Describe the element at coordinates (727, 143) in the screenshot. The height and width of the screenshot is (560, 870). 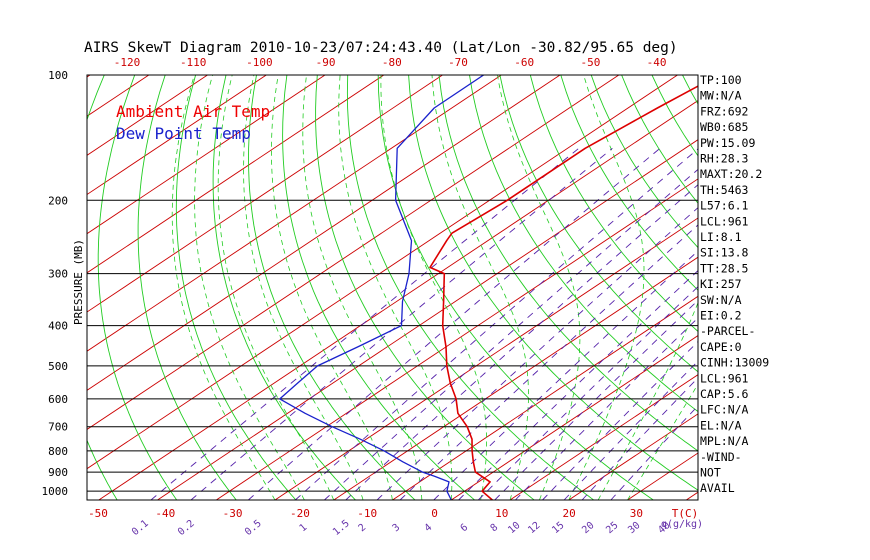
I see `stat-item: PW:15.09` at that location.